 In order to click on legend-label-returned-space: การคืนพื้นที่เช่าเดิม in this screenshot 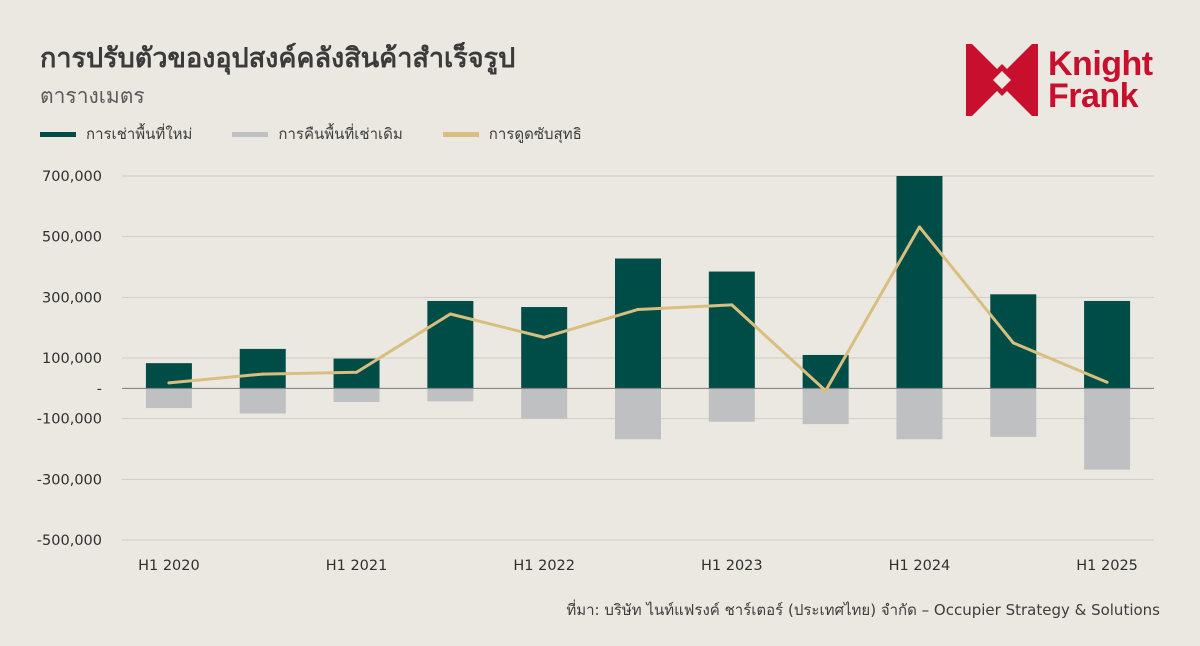, I will do `click(340, 134)`.